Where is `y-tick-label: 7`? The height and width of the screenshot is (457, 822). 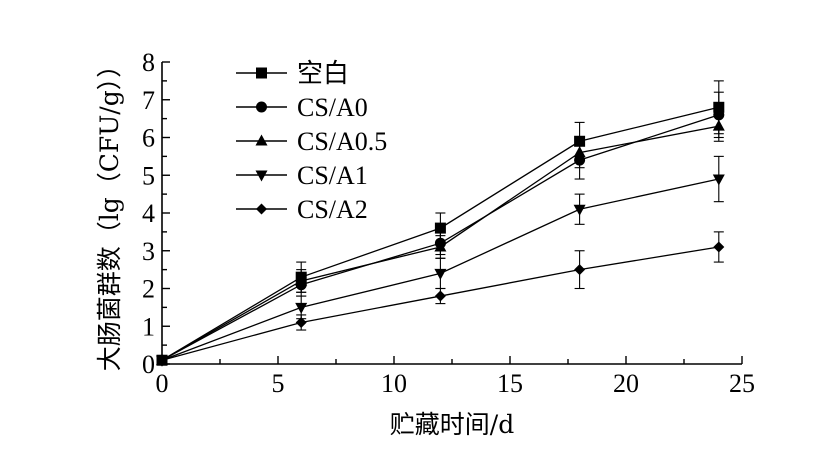
y-tick-label: 7 is located at coordinates (148, 100).